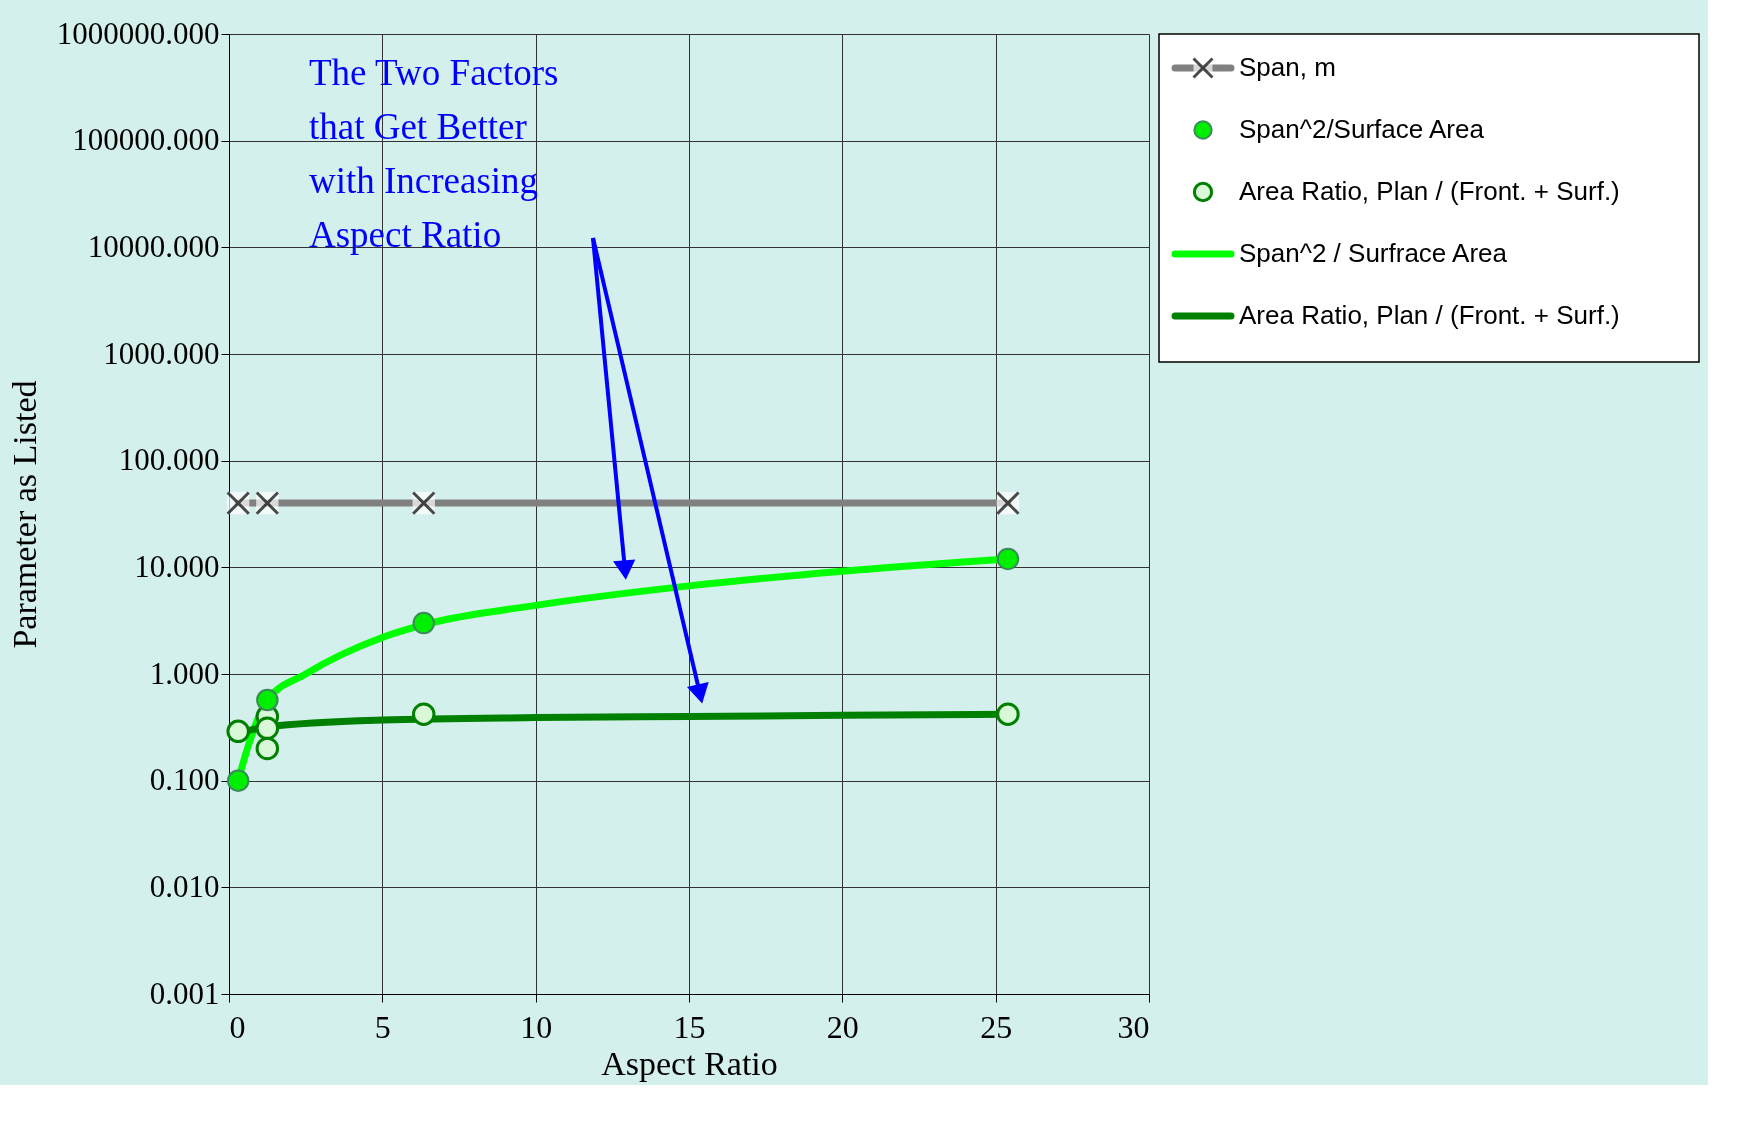 The height and width of the screenshot is (1131, 1738). I want to click on legend-label: Span^2 / Surfrace Area, so click(1373, 253).